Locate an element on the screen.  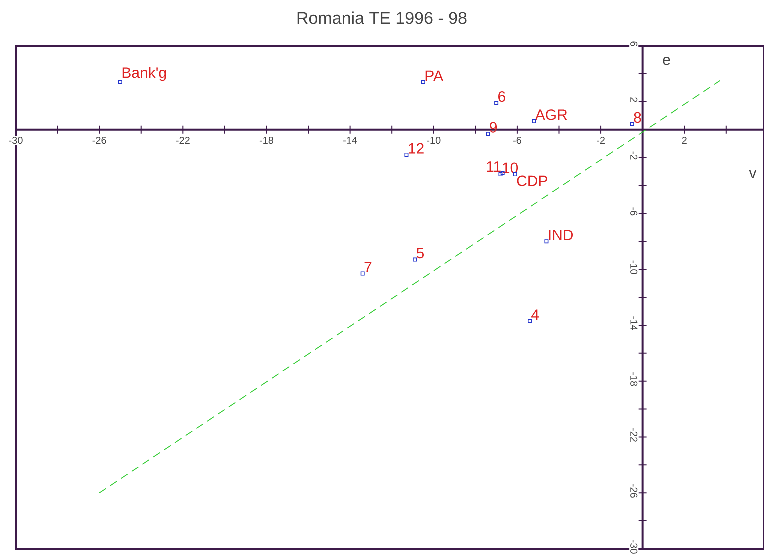
x-tick-label: -22 is located at coordinates (183, 140).